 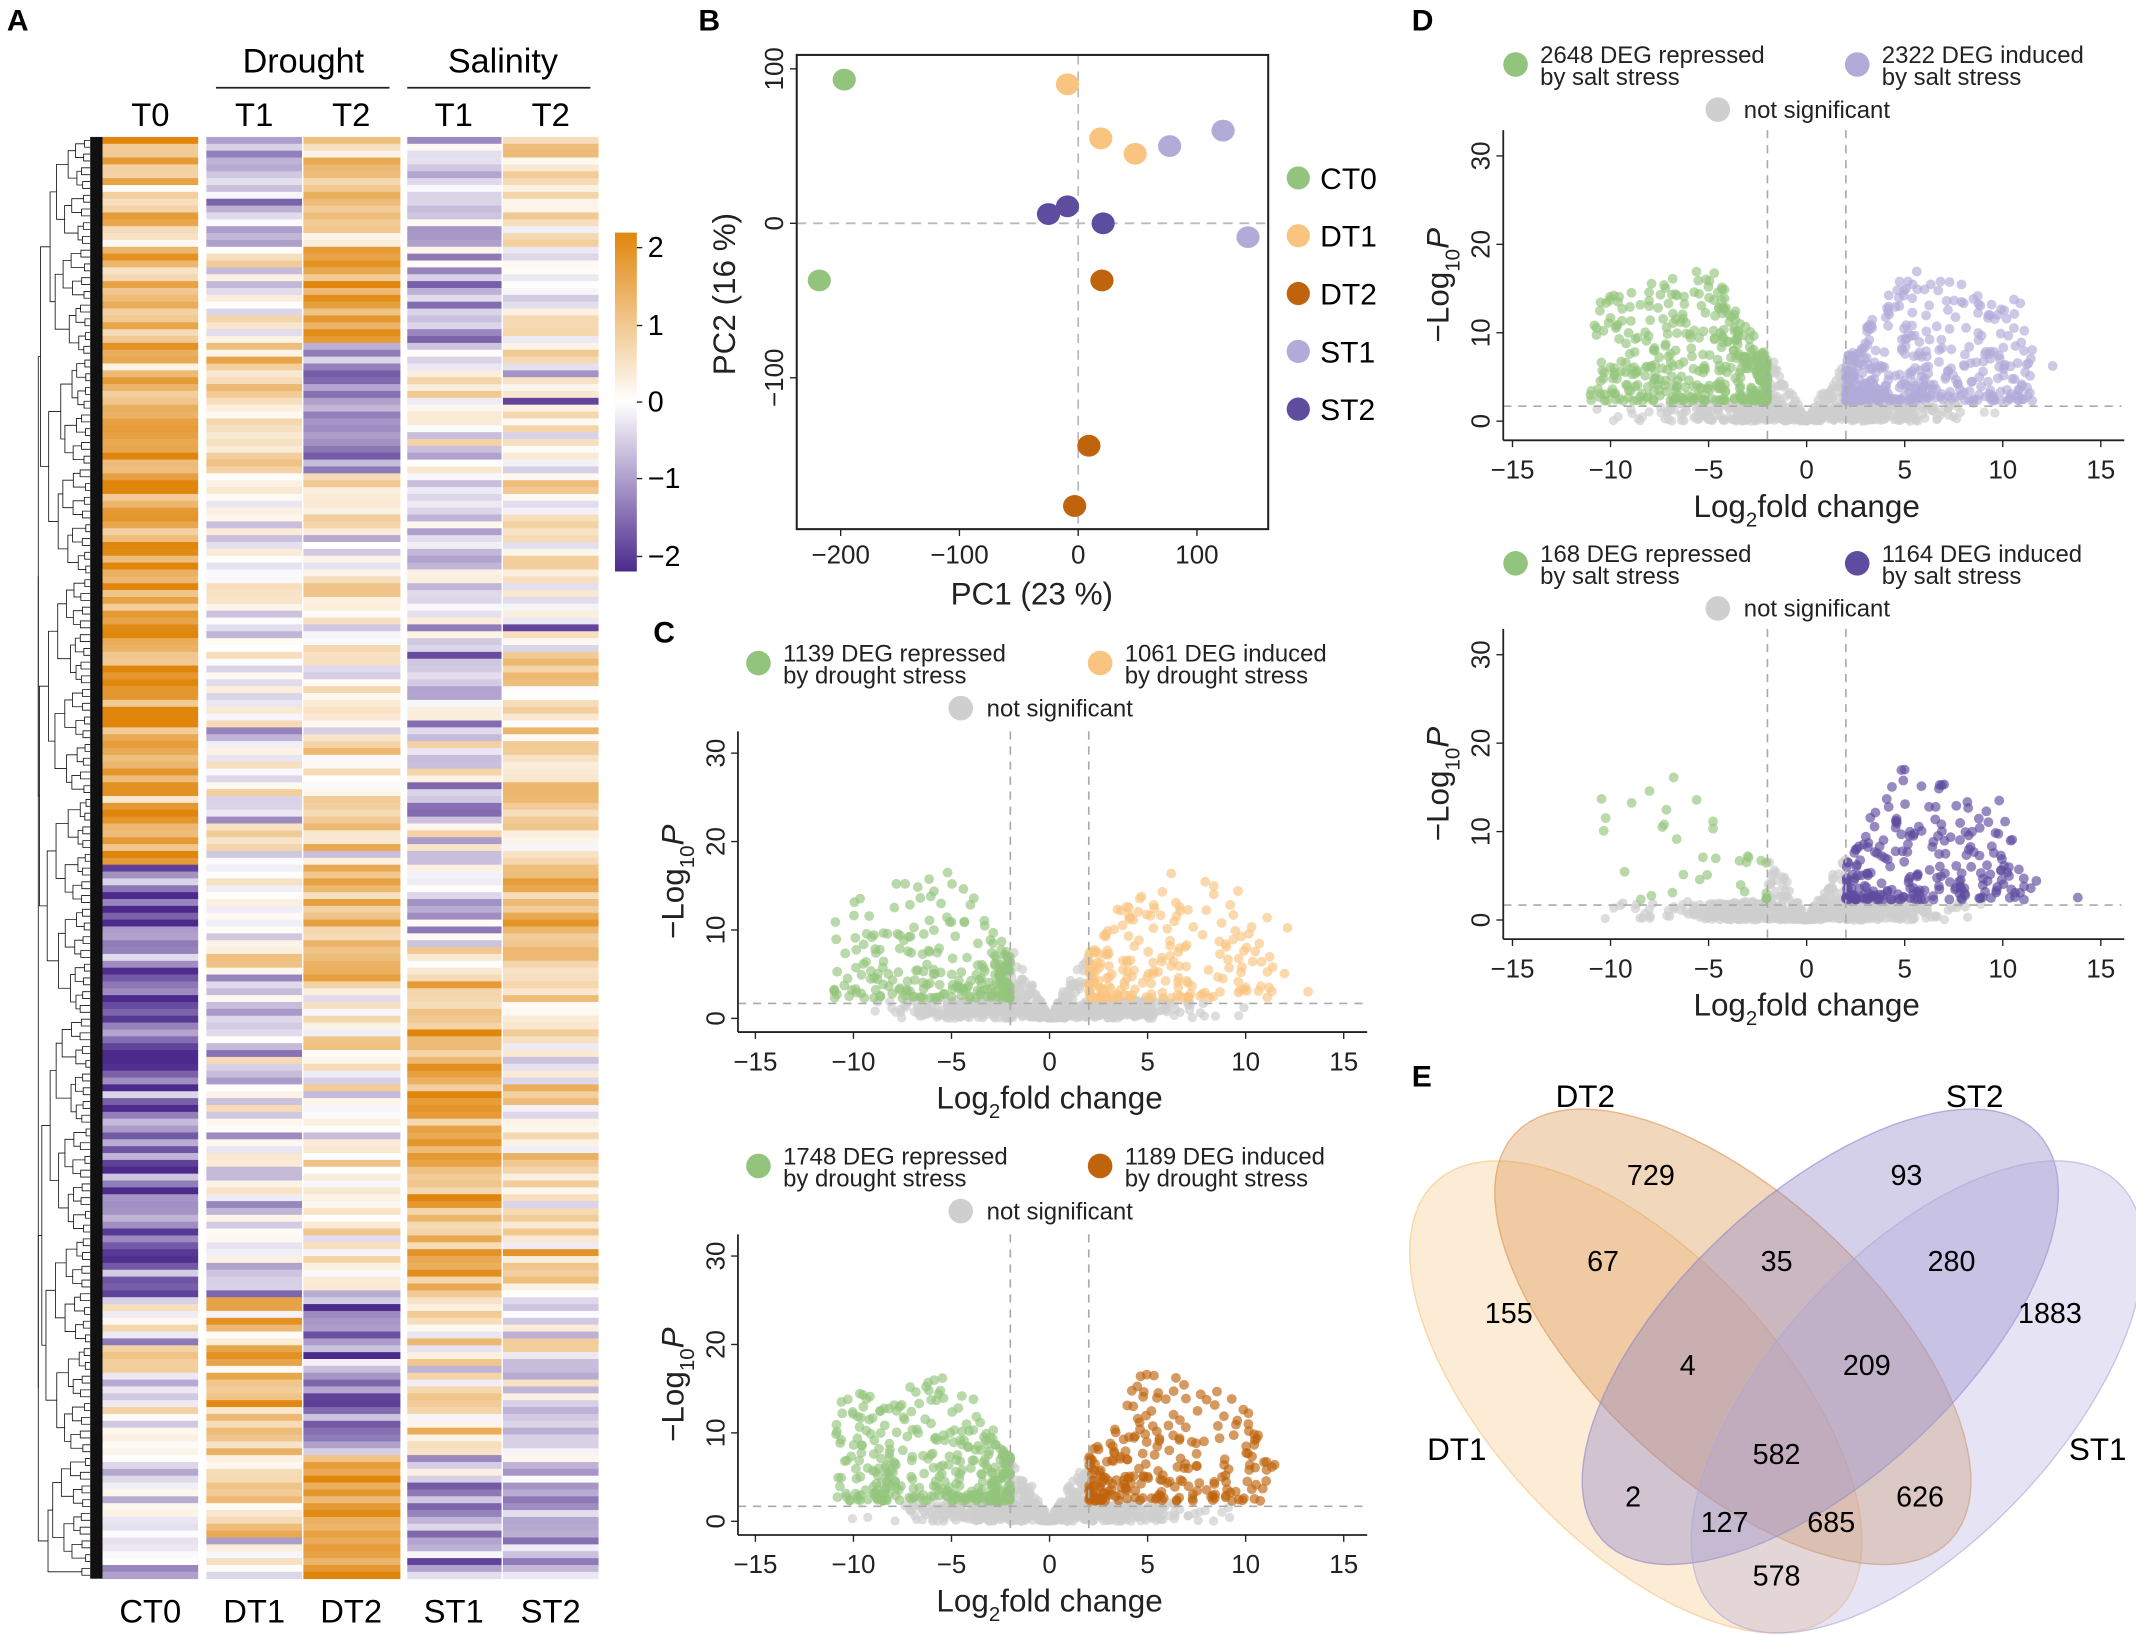 I want to click on y-label-base: −Log, so click(x=672, y=903).